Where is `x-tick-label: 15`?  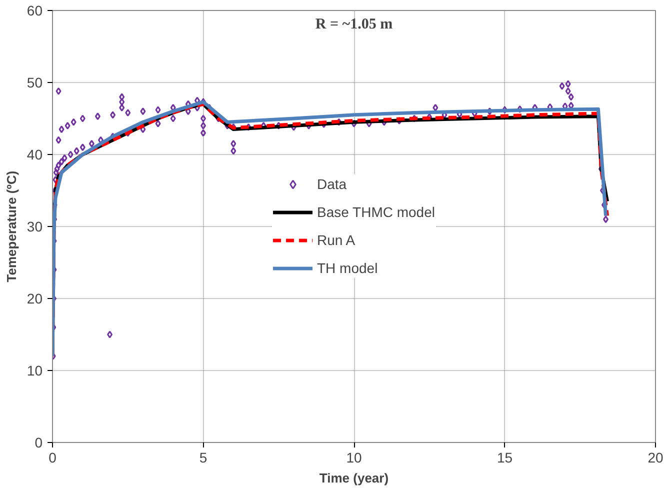 x-tick-label: 15 is located at coordinates (504, 458).